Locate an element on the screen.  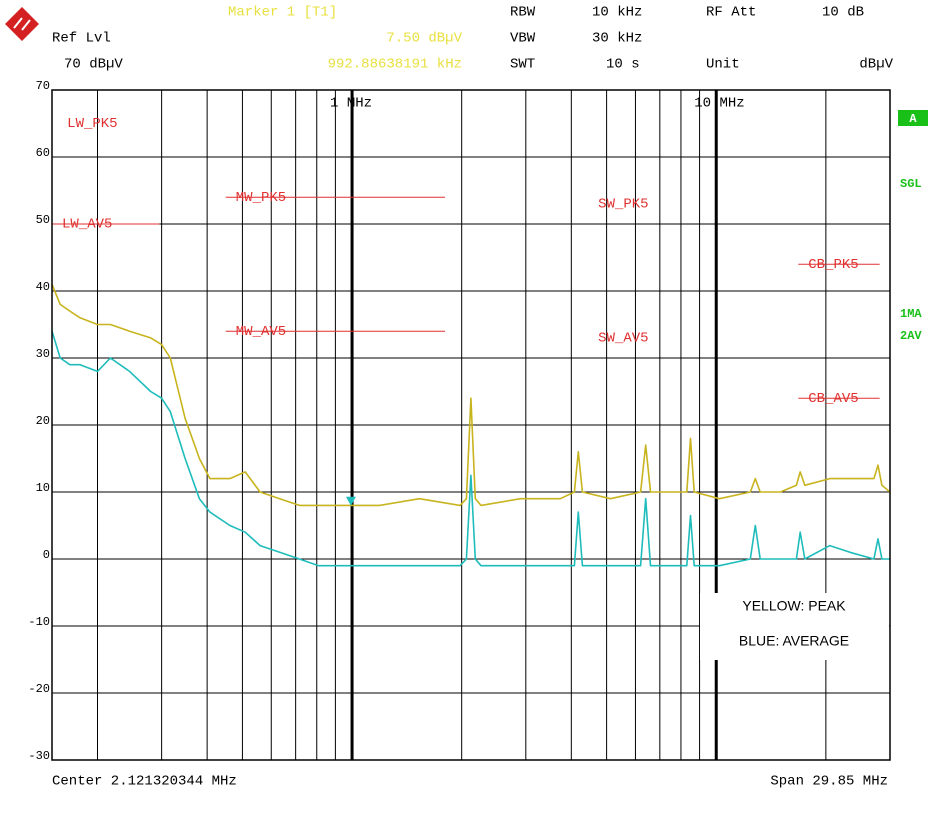
logo-diamond is located at coordinates (22, 24).